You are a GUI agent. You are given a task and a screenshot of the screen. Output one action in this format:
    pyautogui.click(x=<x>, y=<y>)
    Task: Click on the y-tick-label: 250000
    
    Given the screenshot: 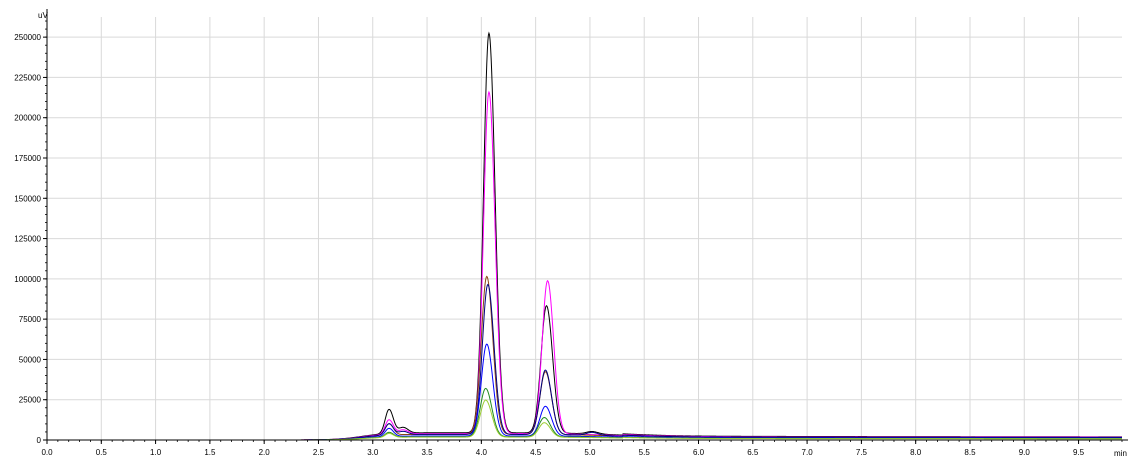 What is the action you would take?
    pyautogui.click(x=27, y=37)
    